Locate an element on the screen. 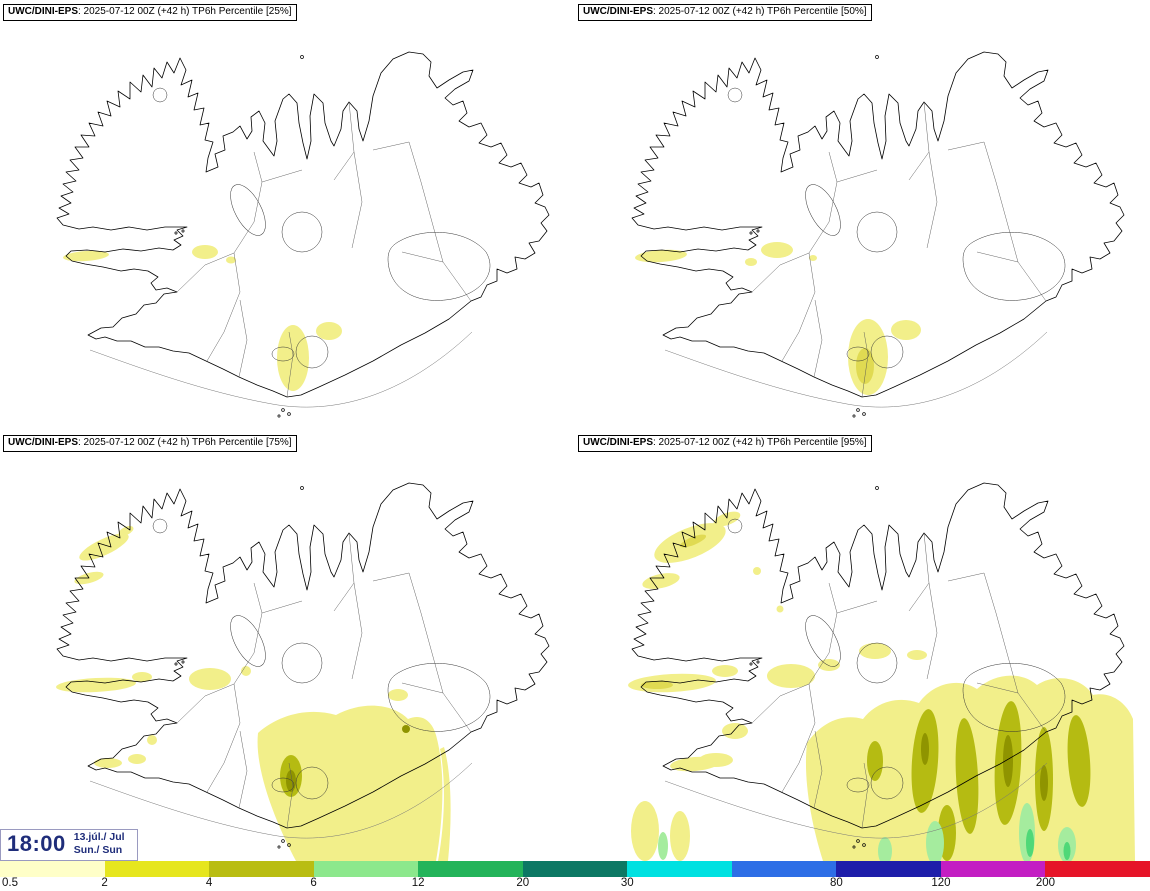 Image resolution: width=1150 pixels, height=891 pixels. colorbar-tick-label: 200 is located at coordinates (1045, 883).